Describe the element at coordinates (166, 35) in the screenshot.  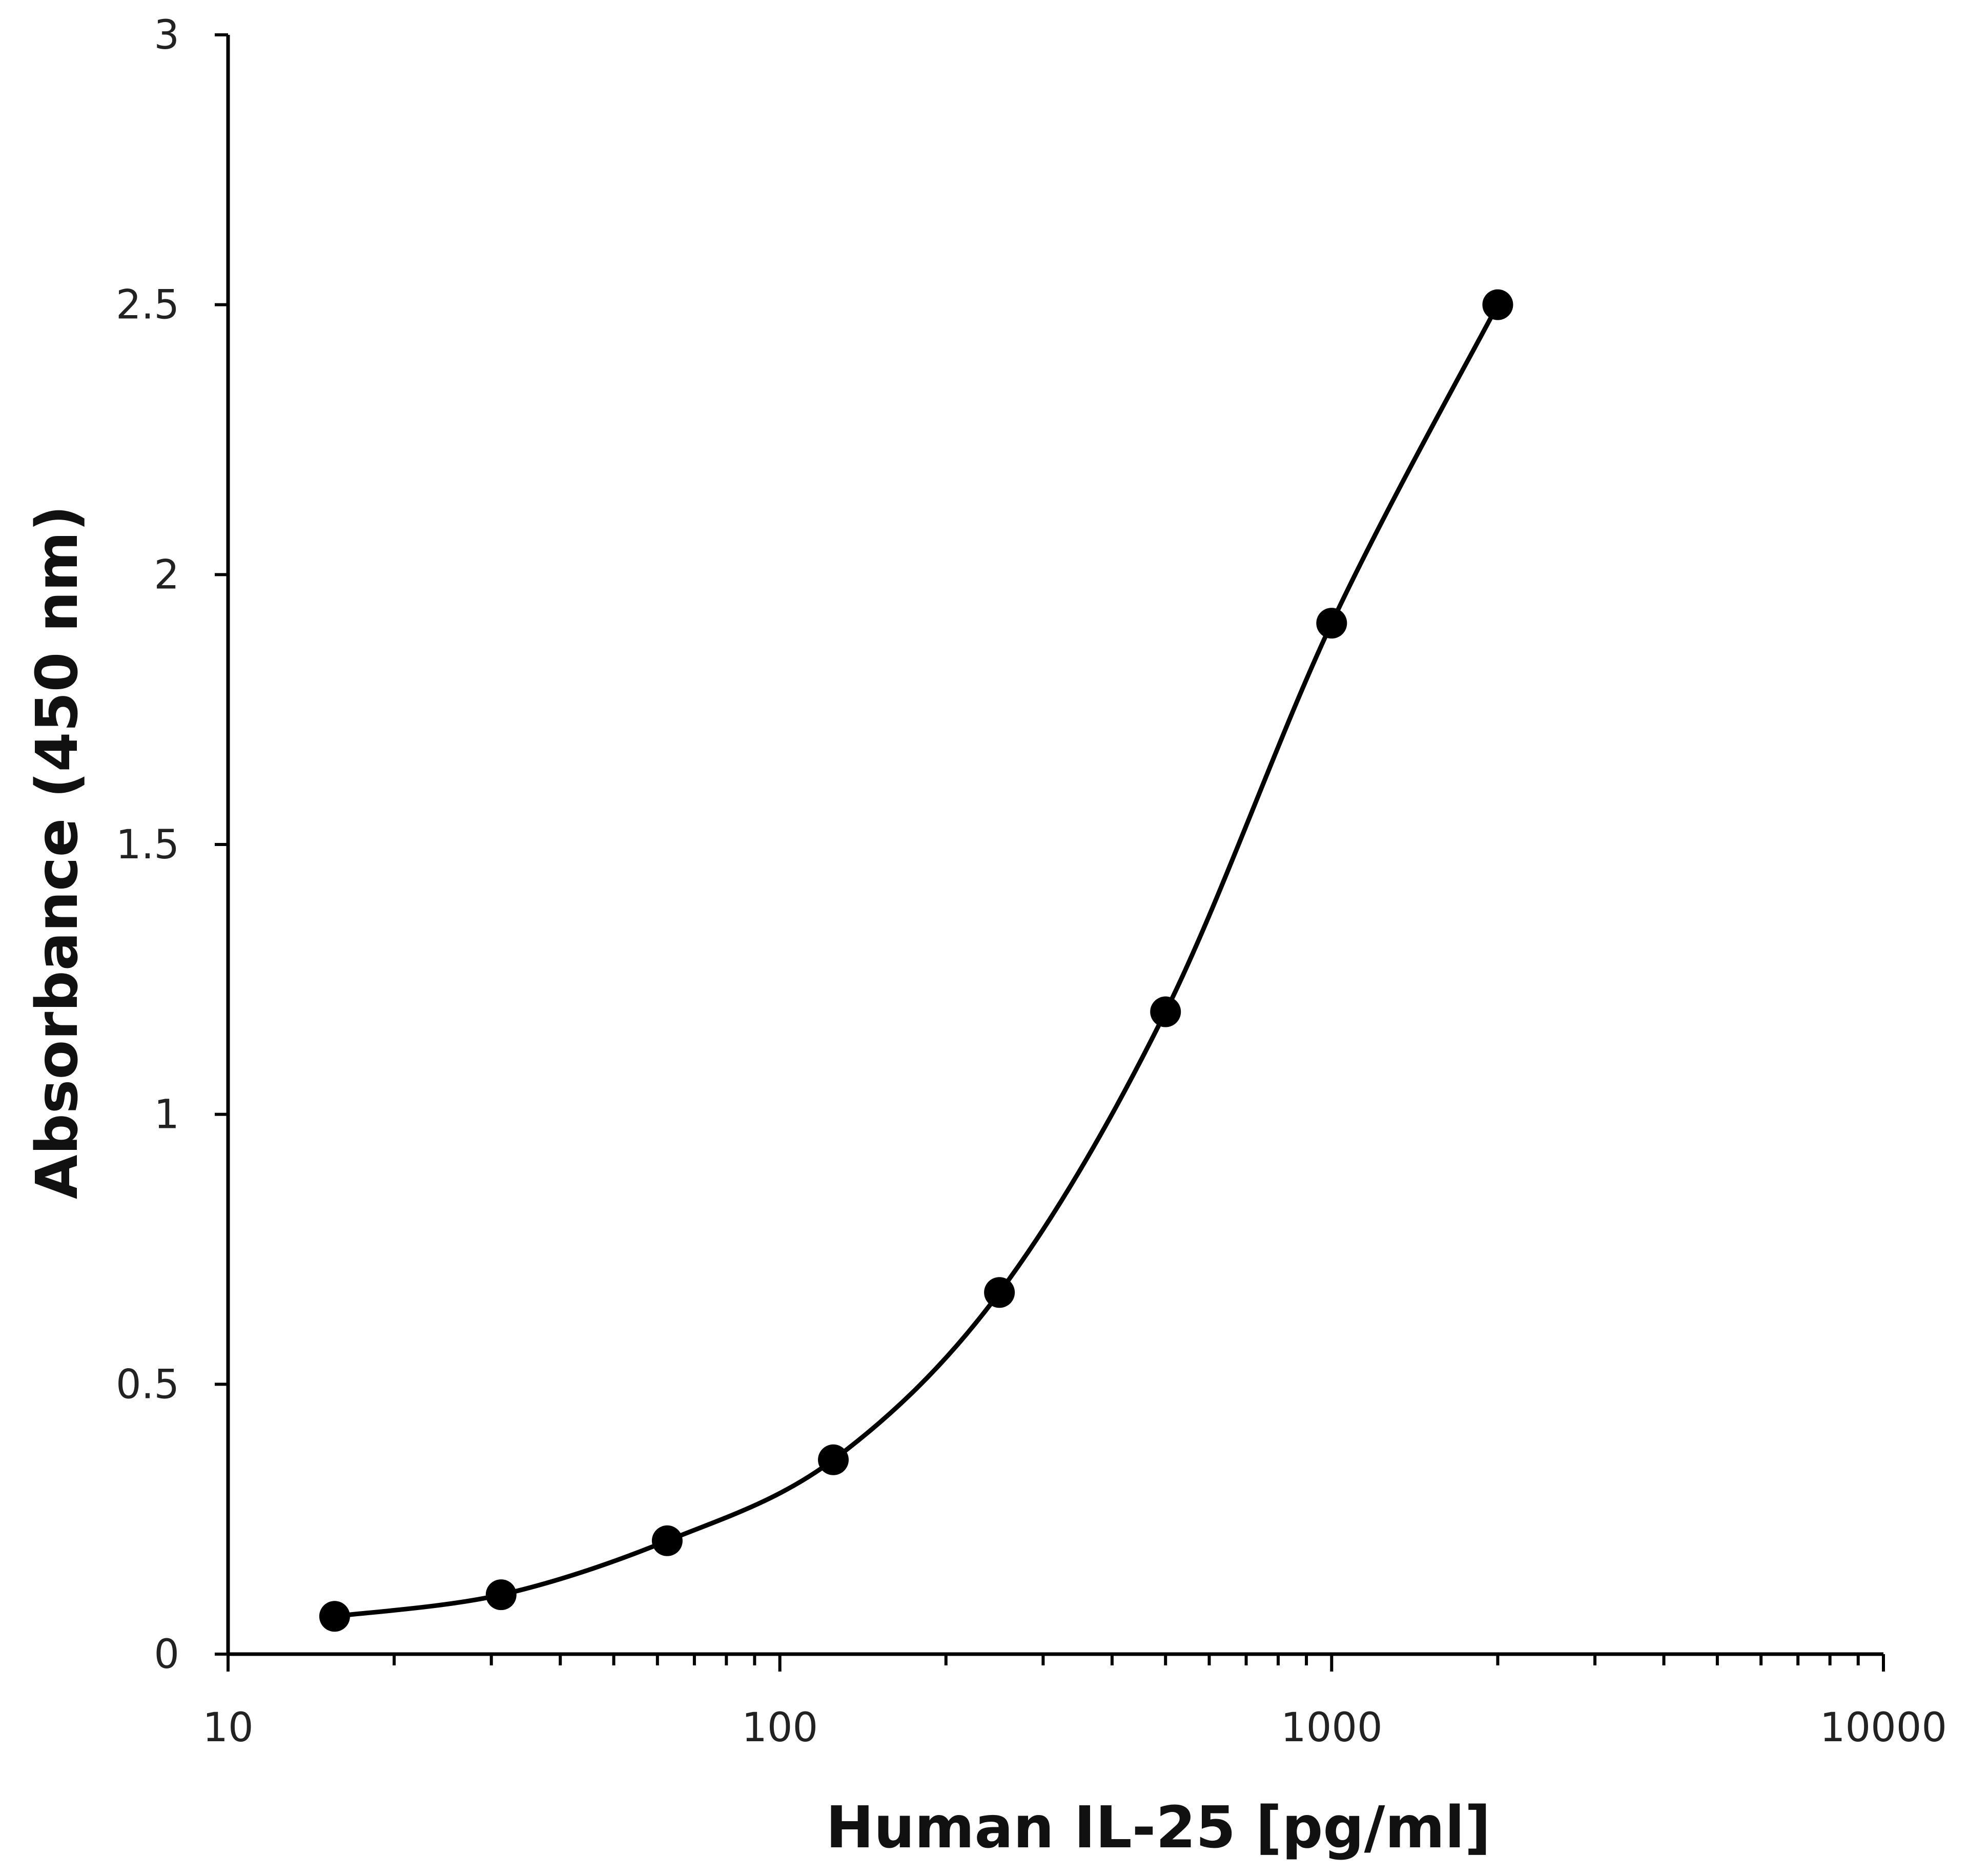
I see `y-tick-label: 3` at that location.